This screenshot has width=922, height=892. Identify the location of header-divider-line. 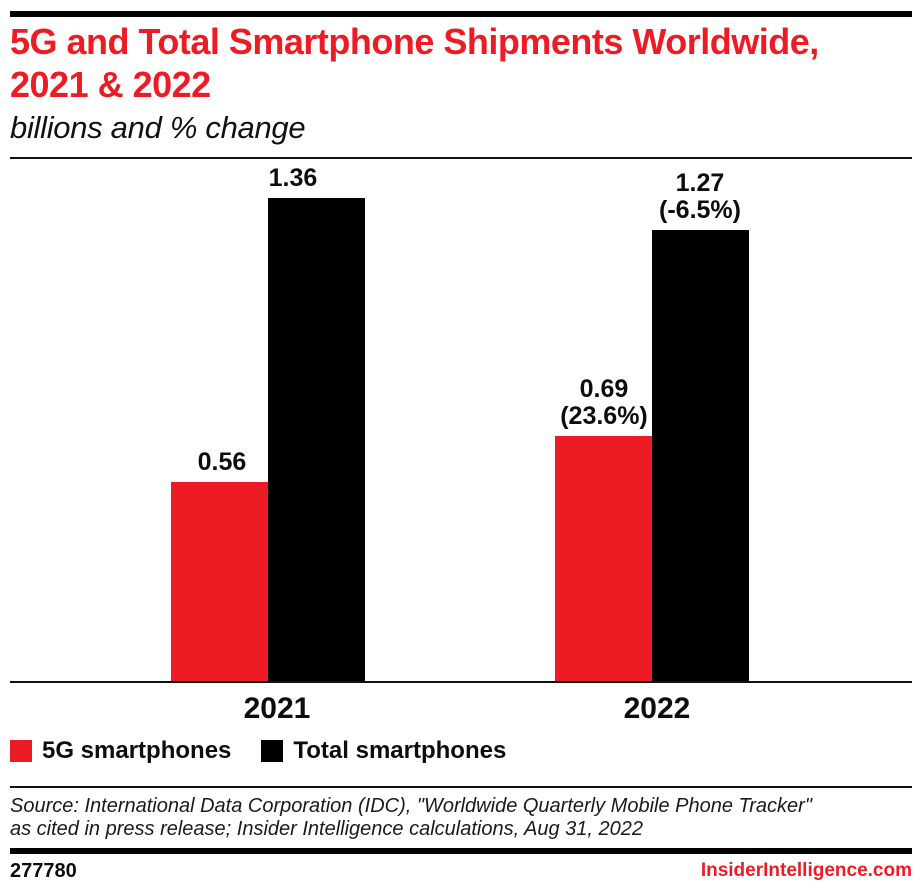
(461, 158).